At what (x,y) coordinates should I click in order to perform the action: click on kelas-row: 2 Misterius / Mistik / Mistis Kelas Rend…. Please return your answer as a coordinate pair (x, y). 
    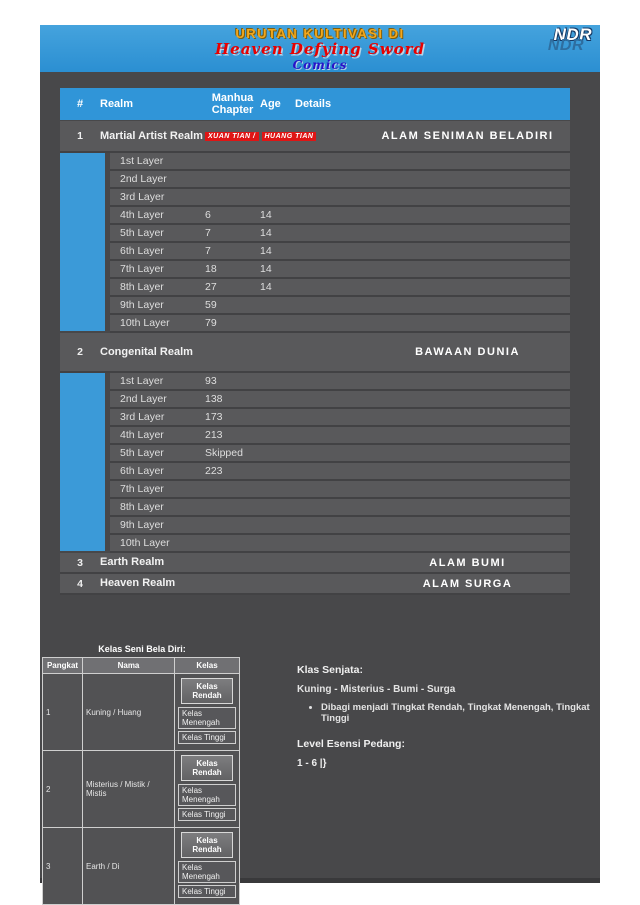
    Looking at the image, I should click on (141, 789).